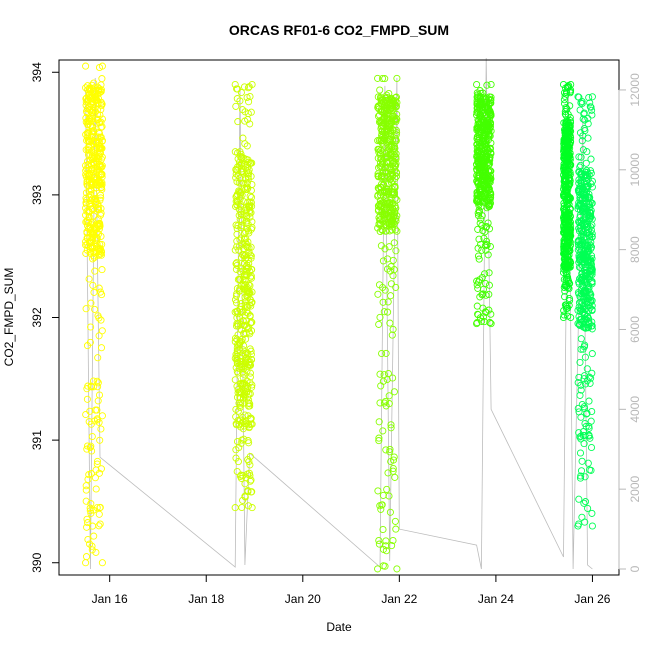 The height and width of the screenshot is (650, 650). I want to click on y-tick-label: 394, so click(37, 72).